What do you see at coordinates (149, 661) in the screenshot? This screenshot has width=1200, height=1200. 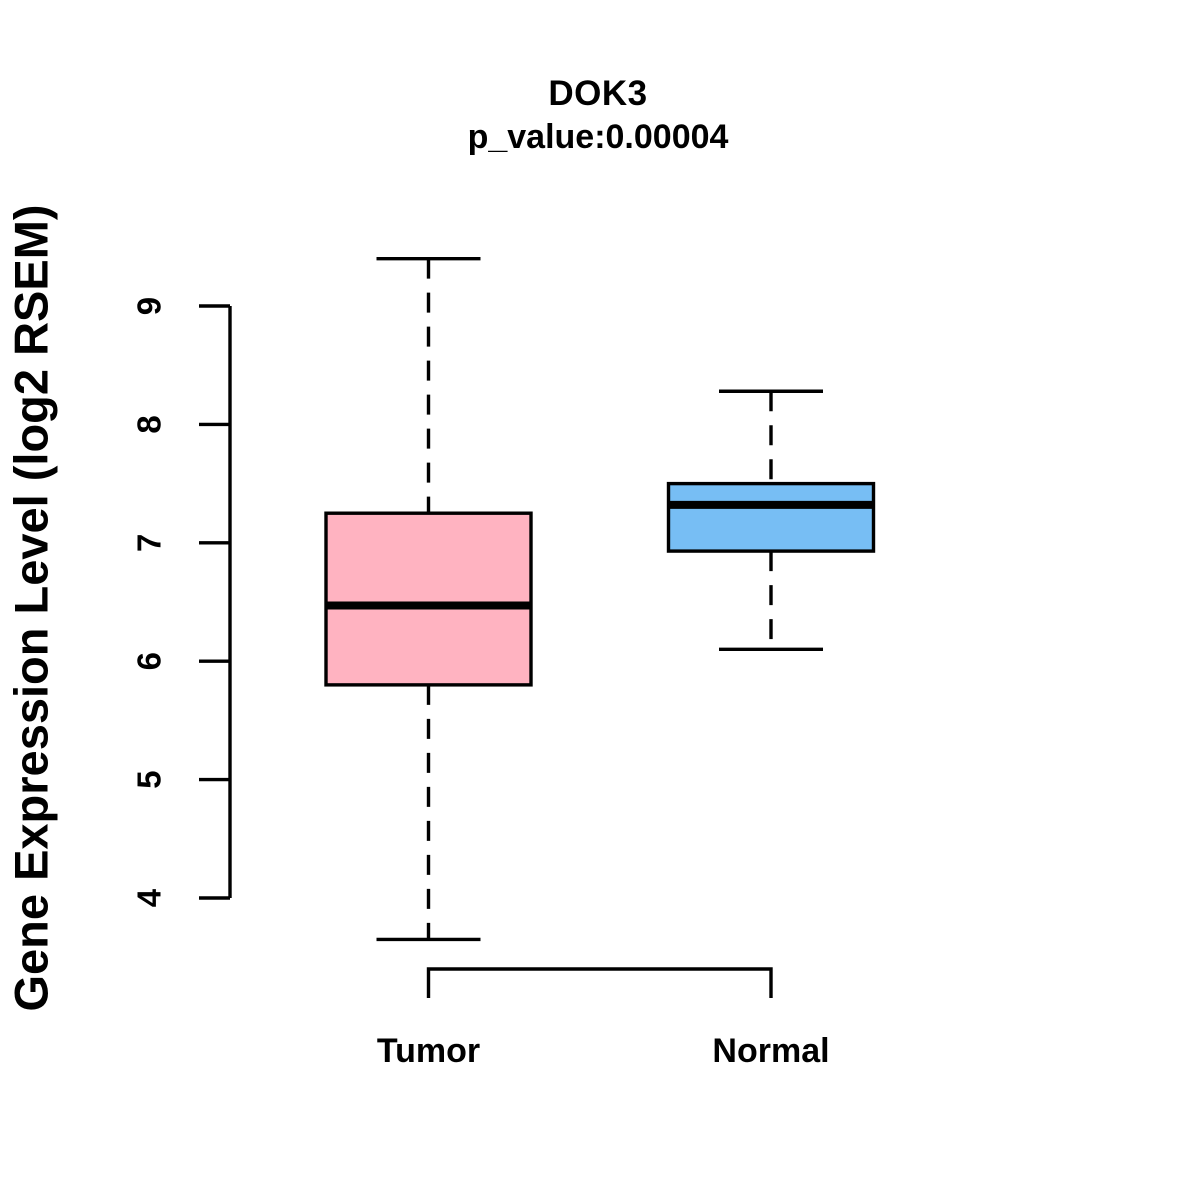 I see `y-axis-tick-label: 6` at bounding box center [149, 661].